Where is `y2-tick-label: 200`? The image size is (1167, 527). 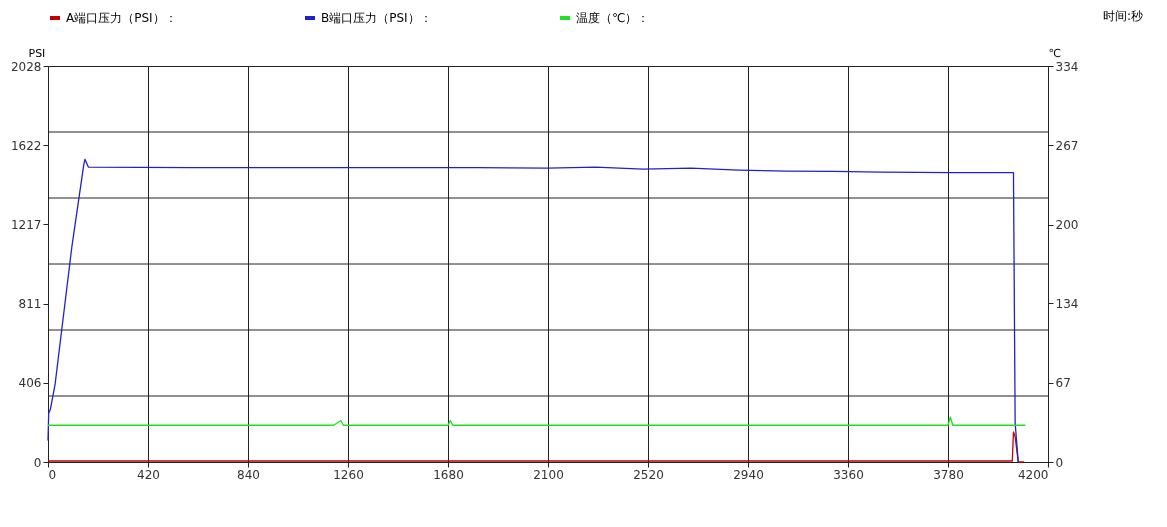 y2-tick-label: 200 is located at coordinates (1067, 225).